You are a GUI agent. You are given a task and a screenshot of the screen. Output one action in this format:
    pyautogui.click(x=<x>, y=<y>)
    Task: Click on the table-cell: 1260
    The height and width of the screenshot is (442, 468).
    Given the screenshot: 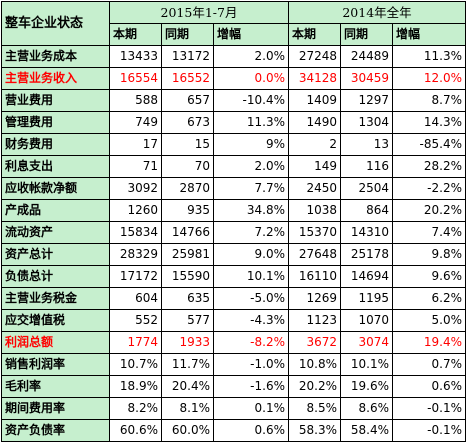 What is the action you would take?
    pyautogui.click(x=135, y=210)
    